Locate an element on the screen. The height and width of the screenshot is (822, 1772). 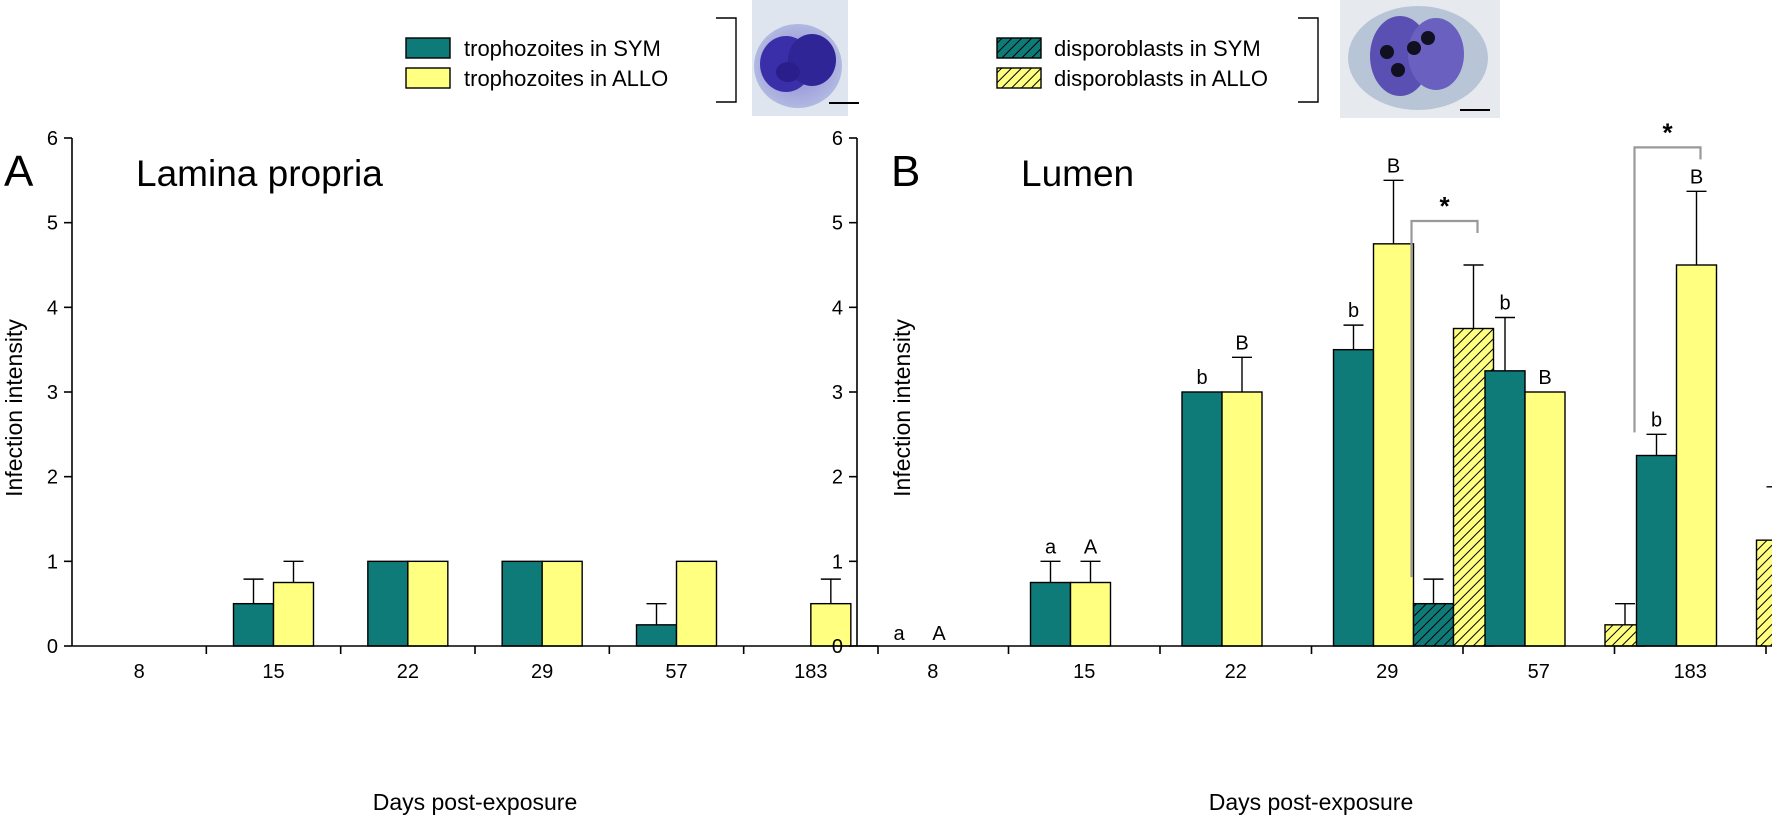
panel-title: Lamina propria is located at coordinates (259, 173).